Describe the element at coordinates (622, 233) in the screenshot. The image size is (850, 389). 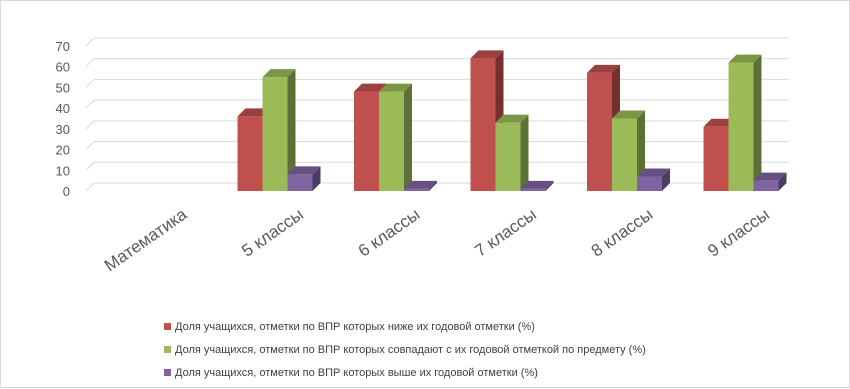
I see `x-category-label: 8 классы` at that location.